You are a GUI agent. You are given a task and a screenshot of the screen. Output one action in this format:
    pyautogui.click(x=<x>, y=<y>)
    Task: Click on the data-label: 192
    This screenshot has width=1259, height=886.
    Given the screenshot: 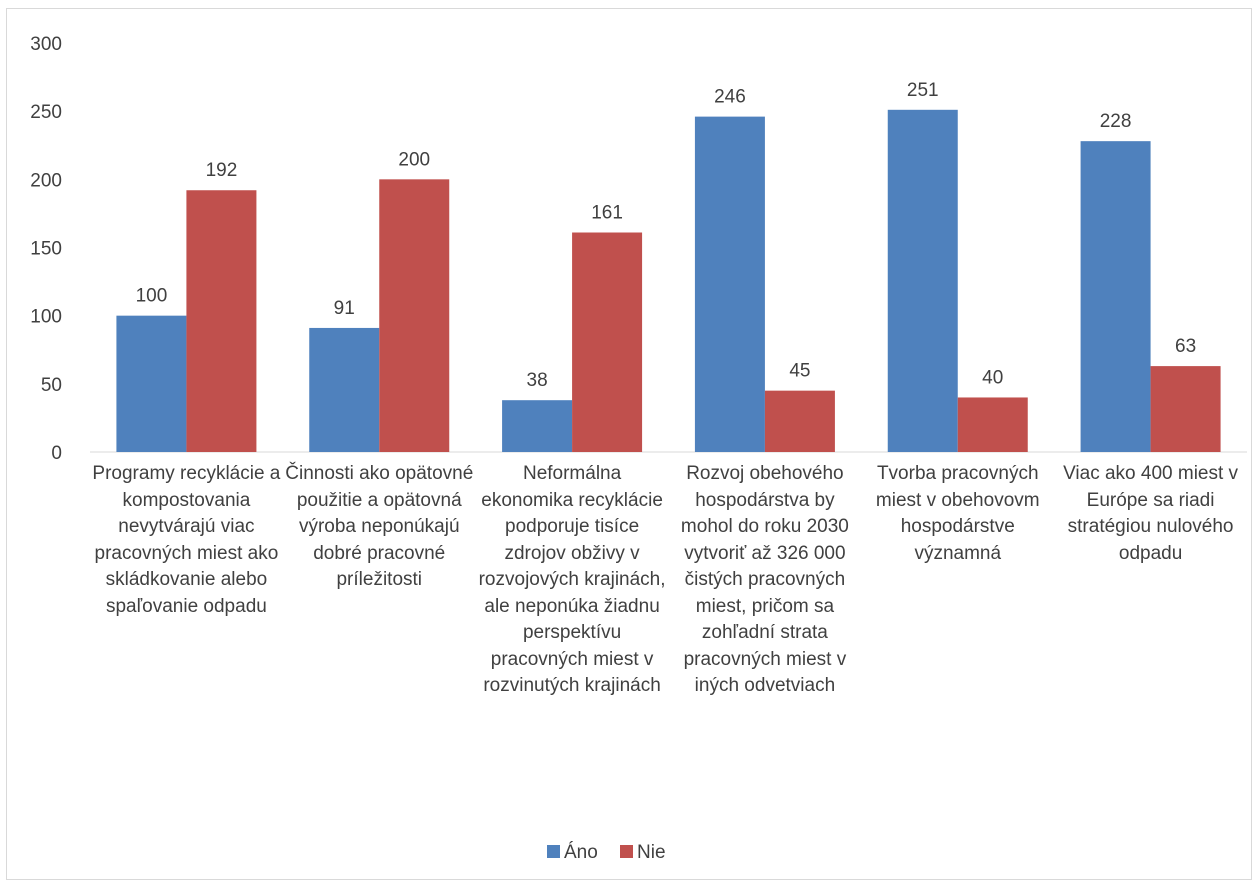 What is the action you would take?
    pyautogui.click(x=222, y=170)
    